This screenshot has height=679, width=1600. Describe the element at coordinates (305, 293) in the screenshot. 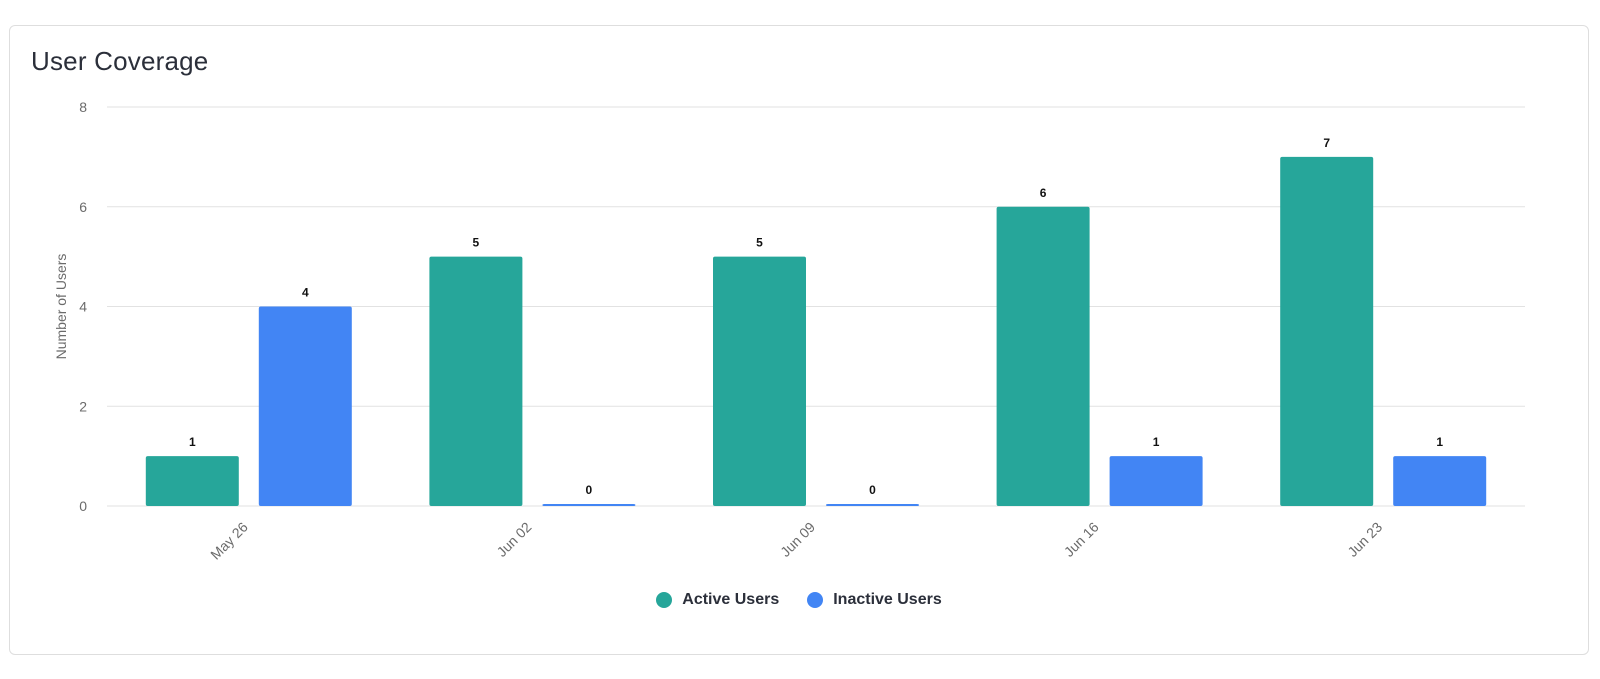

I see `data-label: 4` at that location.